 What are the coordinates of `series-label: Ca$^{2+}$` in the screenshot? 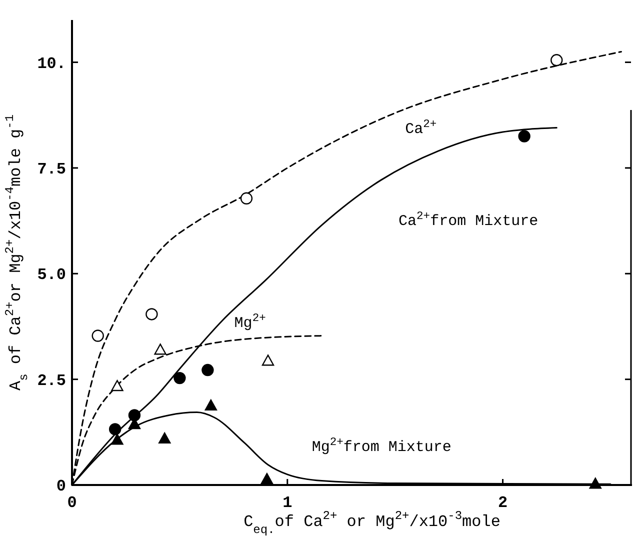 It's located at (421, 128).